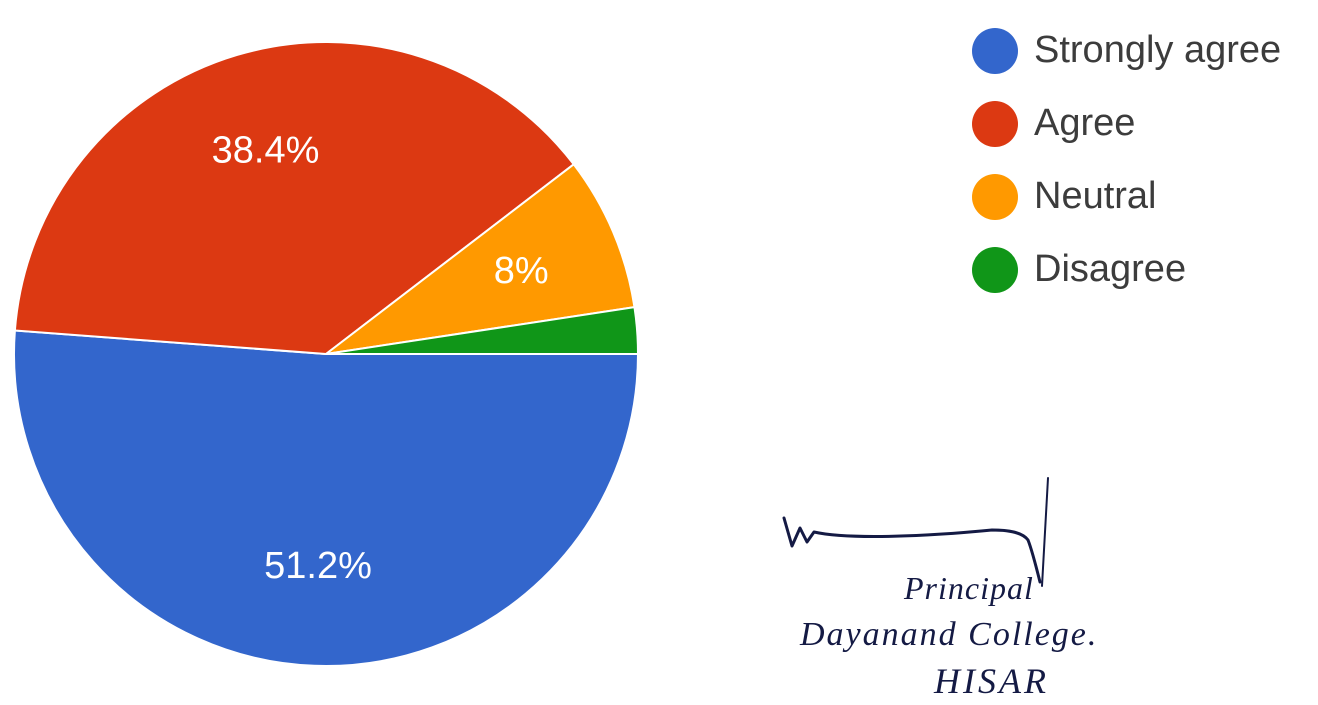  What do you see at coordinates (995, 269) in the screenshot?
I see `legend-swatch-disagree` at bounding box center [995, 269].